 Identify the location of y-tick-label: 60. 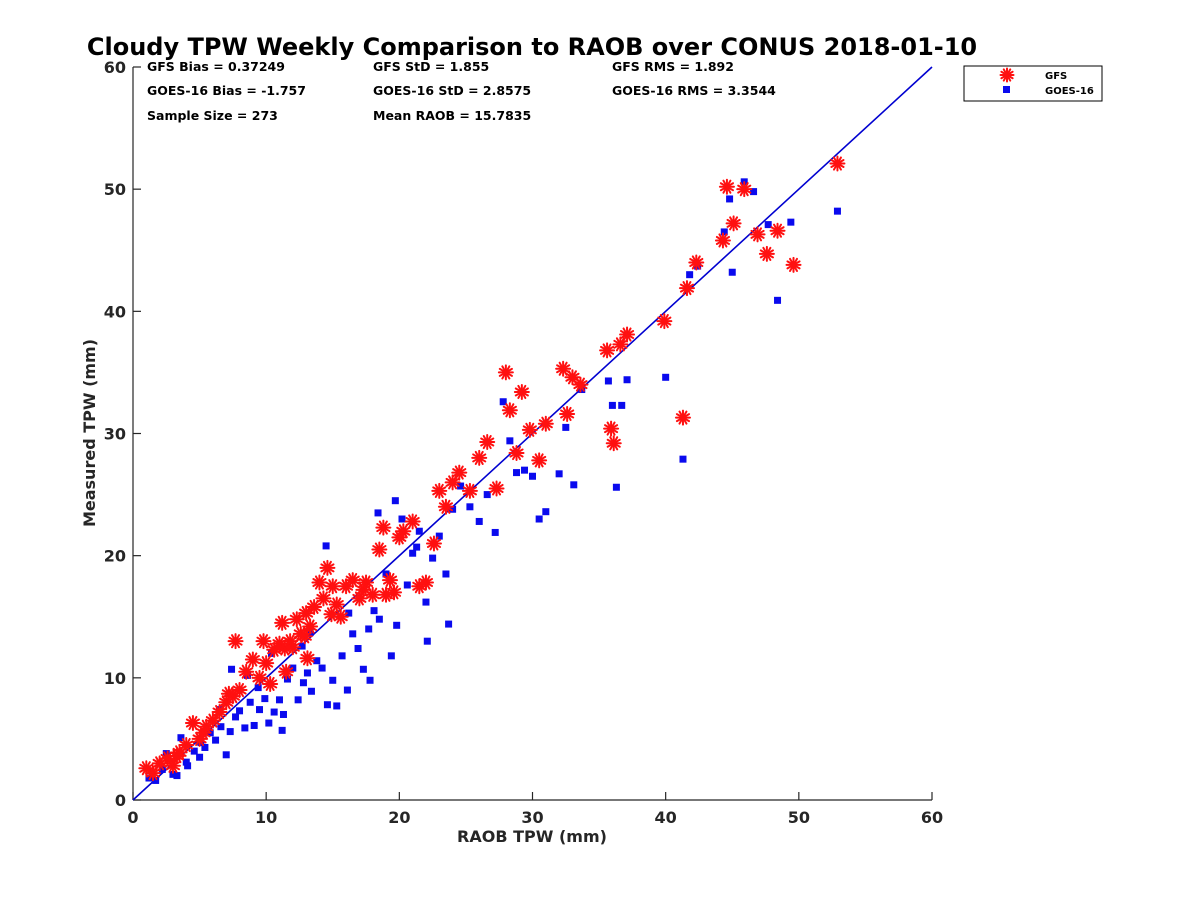
(115, 67).